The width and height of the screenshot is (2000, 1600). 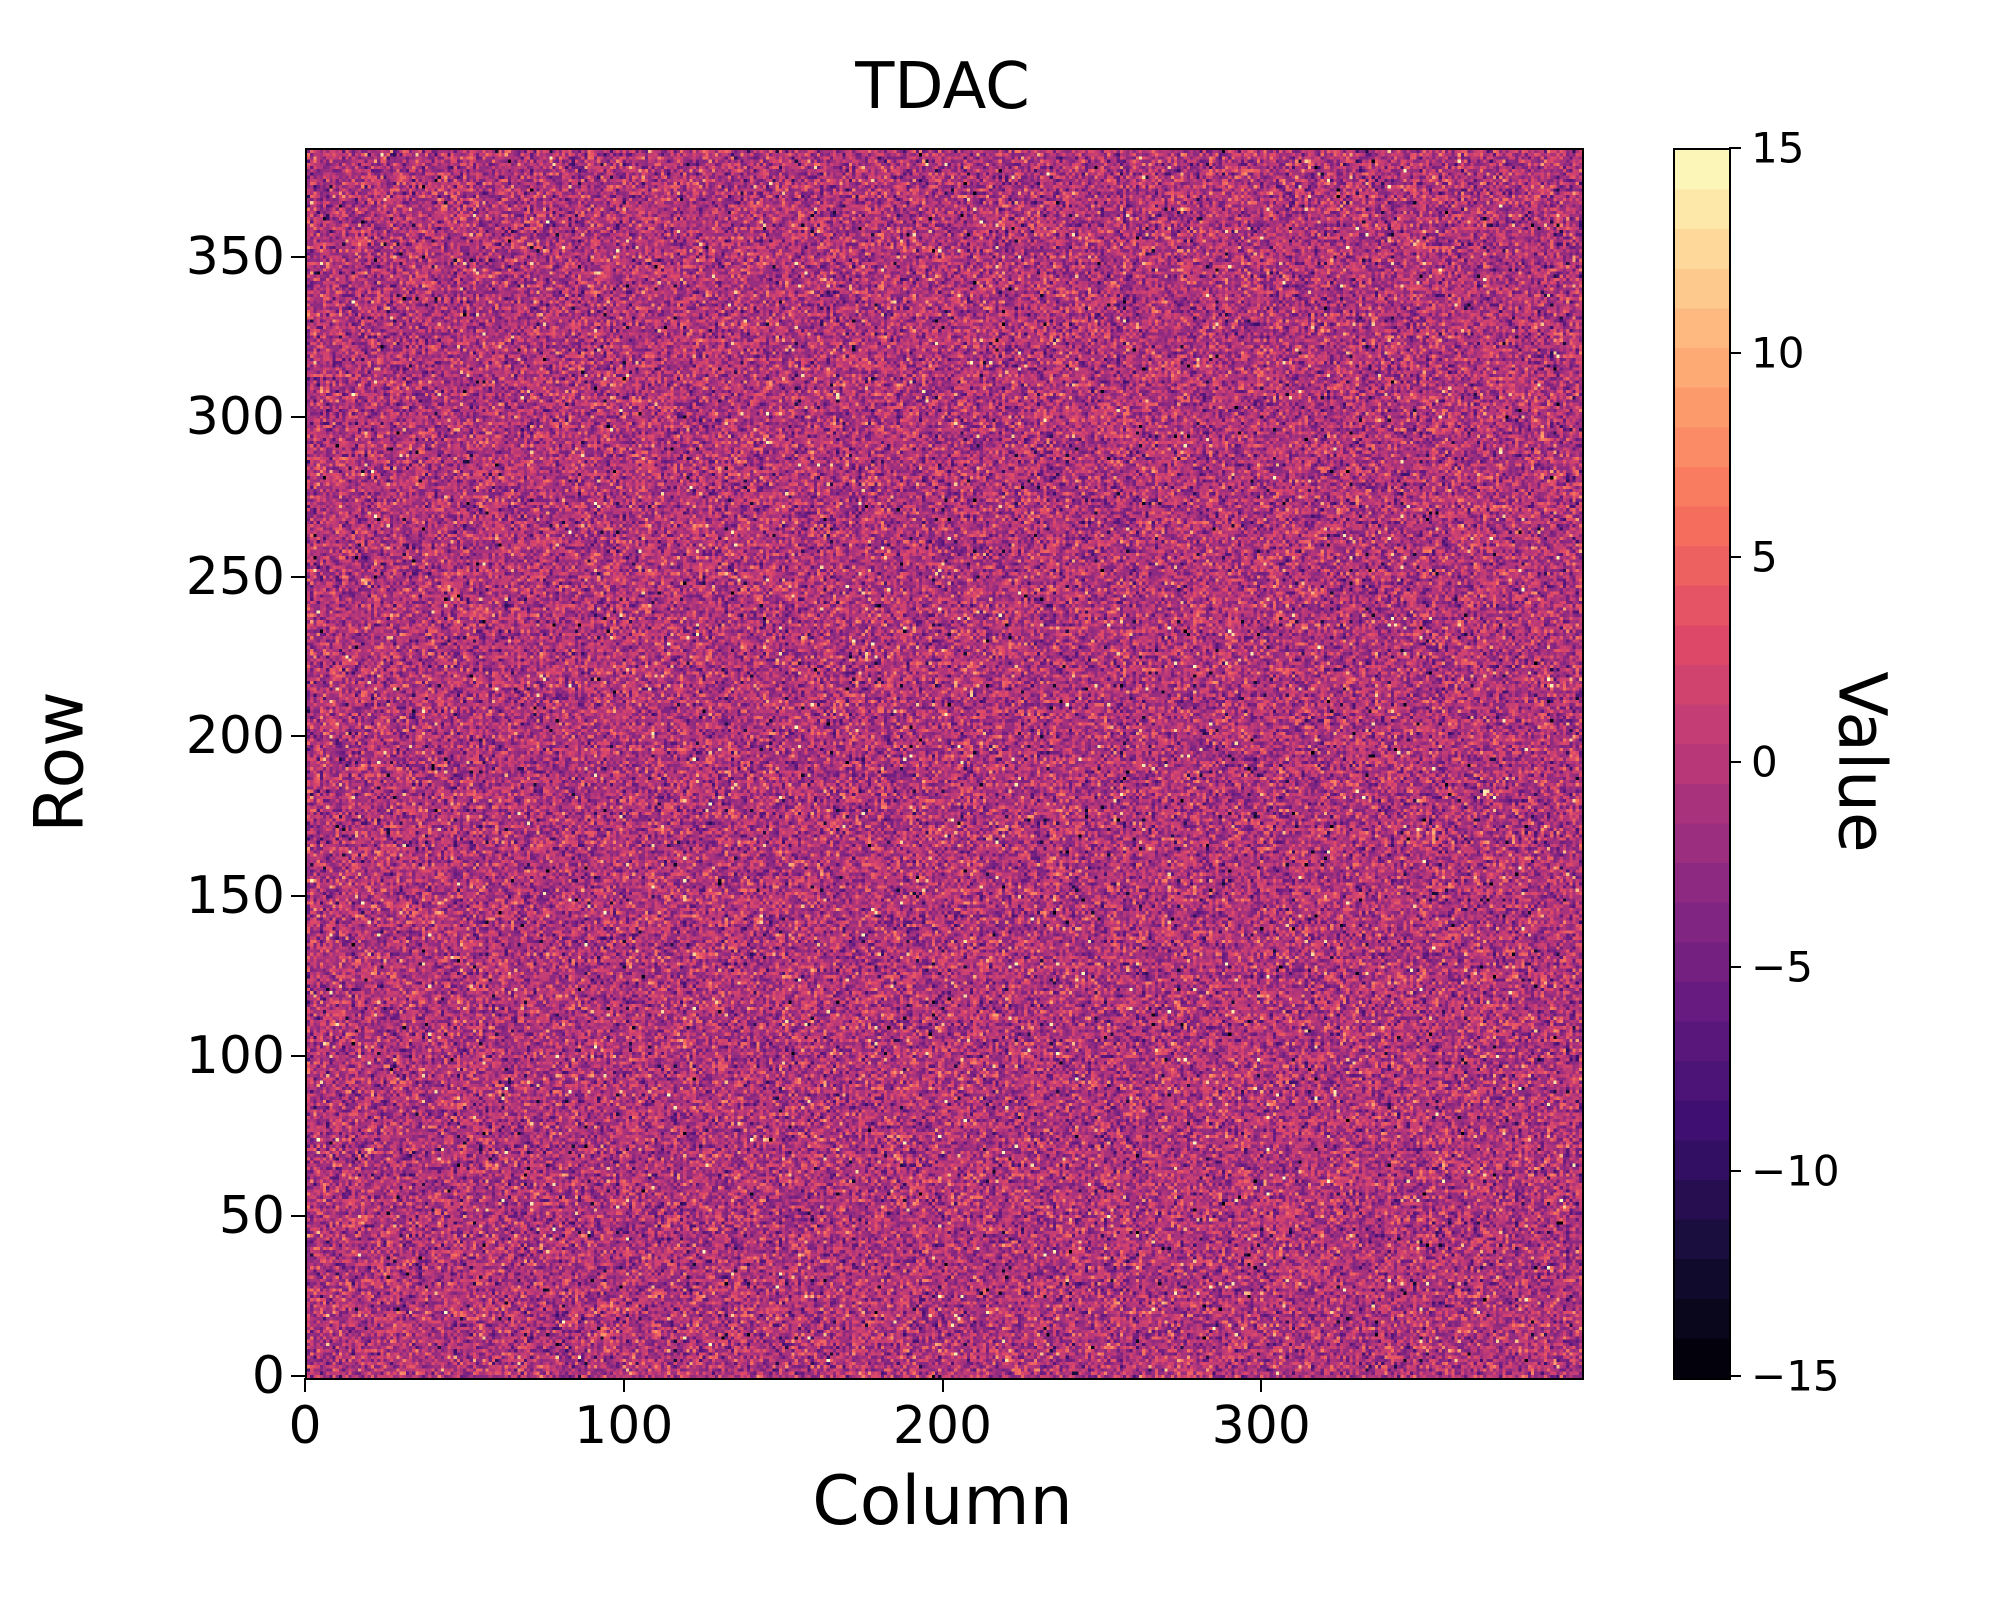 What do you see at coordinates (1862, 762) in the screenshot?
I see `colorbar-label: Value` at bounding box center [1862, 762].